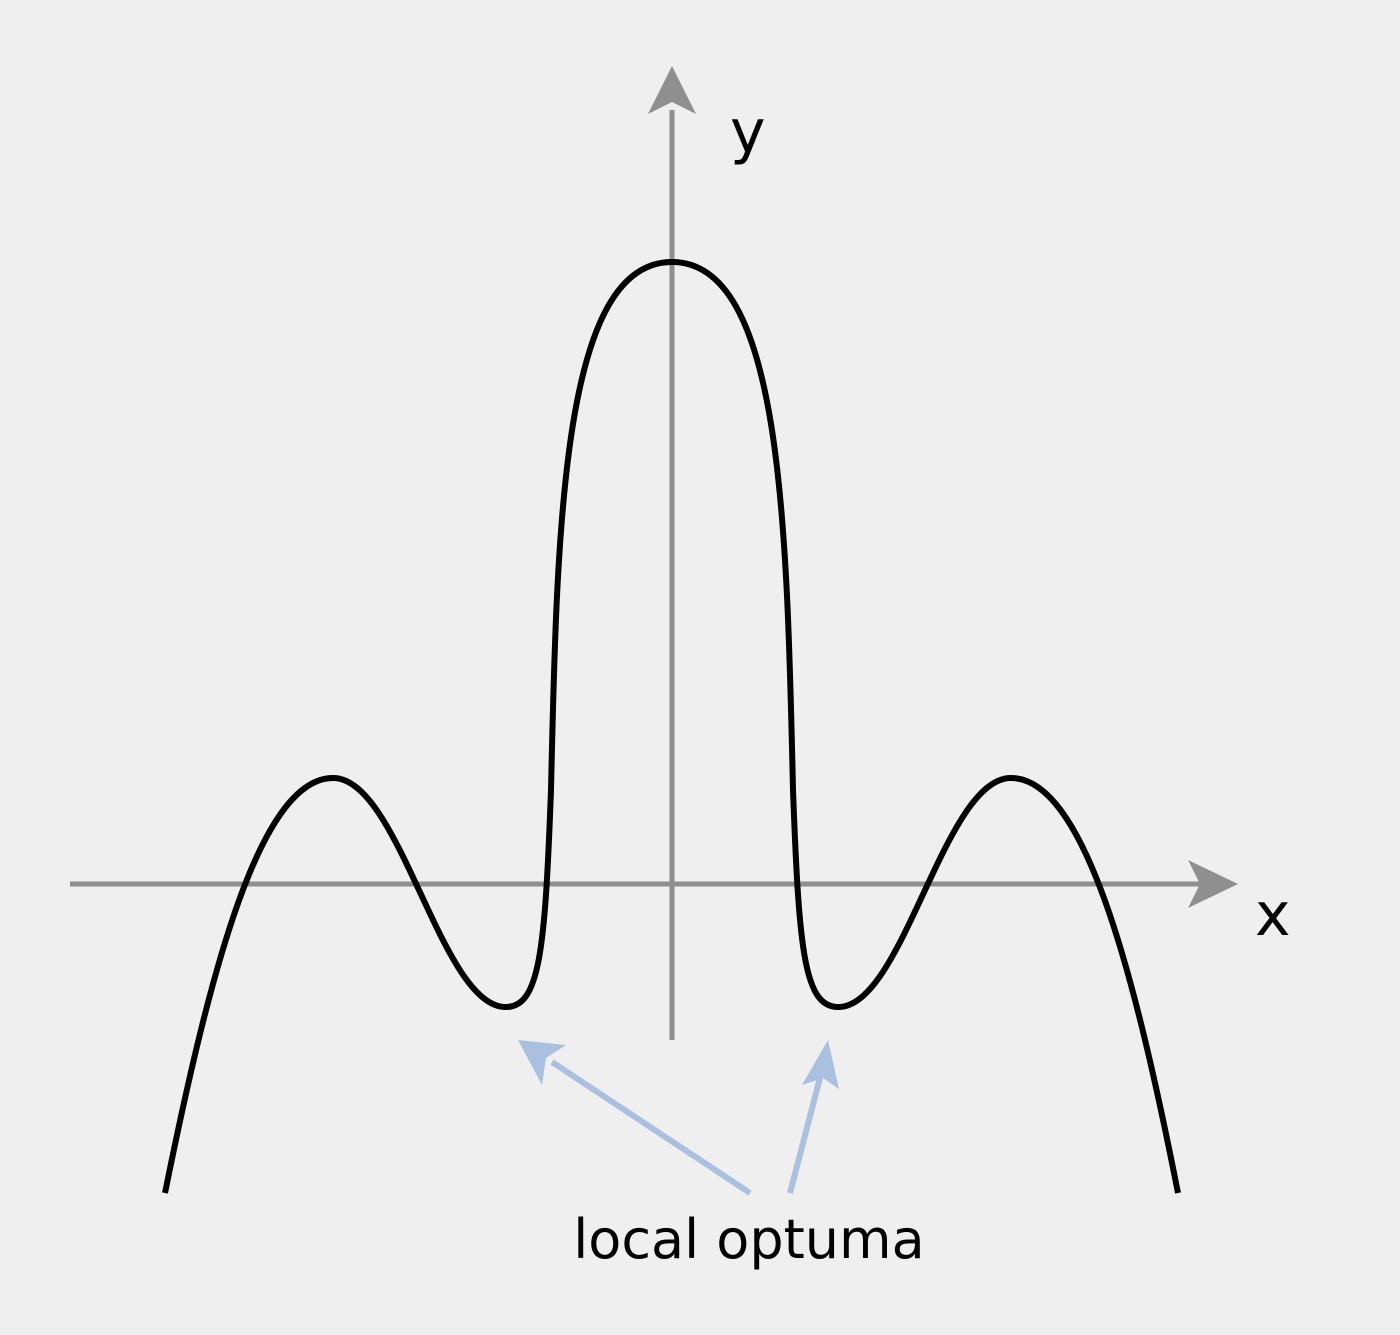 The width and height of the screenshot is (1400, 1335). What do you see at coordinates (1273, 915) in the screenshot?
I see `x-axis-label: x` at bounding box center [1273, 915].